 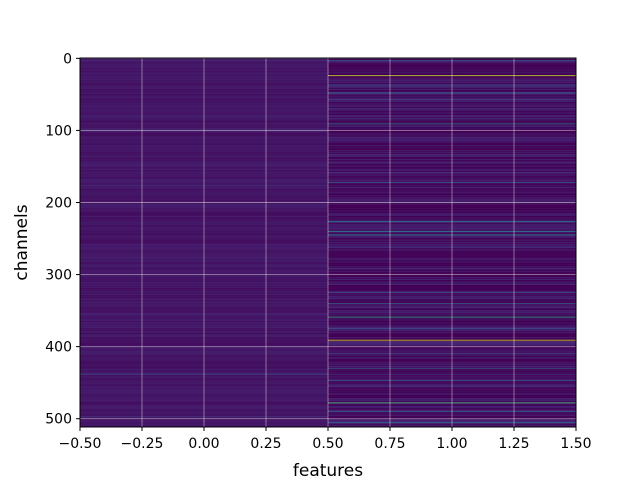 What do you see at coordinates (327, 444) in the screenshot?
I see `x-tick-label: 0.50` at bounding box center [327, 444].